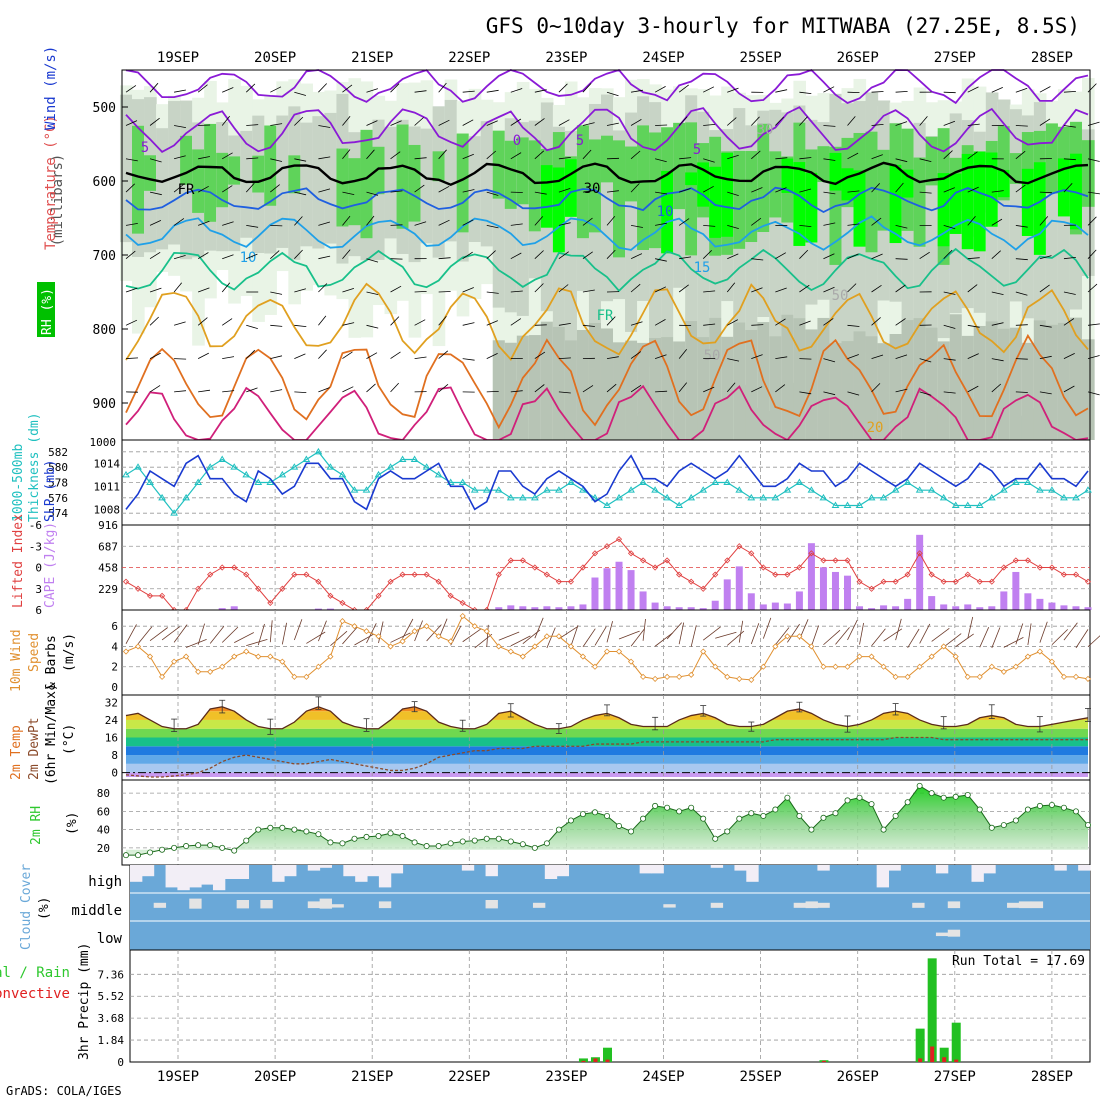 The width and height of the screenshot is (1100, 1100). Describe the element at coordinates (198, 181) in the screenshot. I see `rh-cell-green` at that location.